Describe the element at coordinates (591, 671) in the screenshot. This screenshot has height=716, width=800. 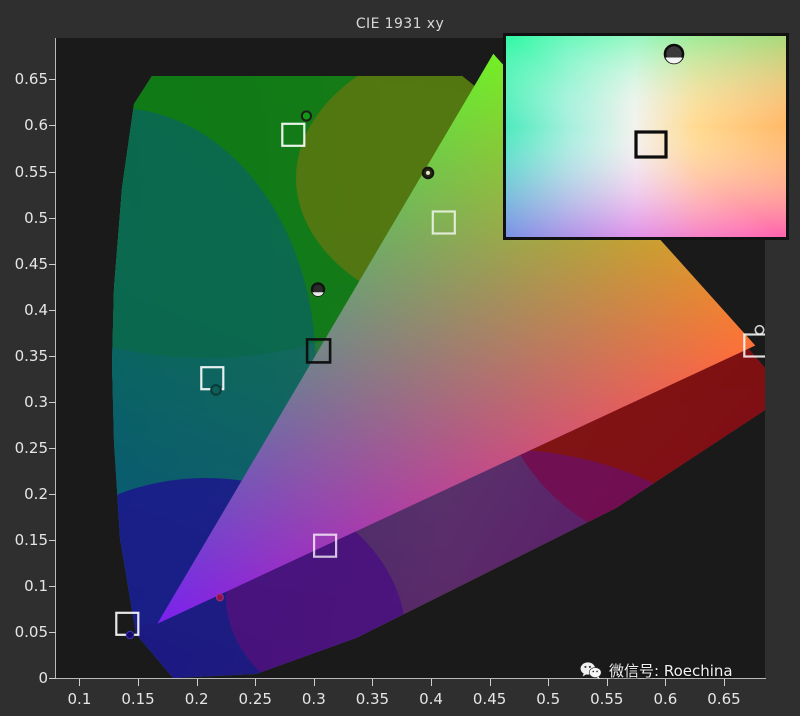
I see `wechat-icon` at that location.